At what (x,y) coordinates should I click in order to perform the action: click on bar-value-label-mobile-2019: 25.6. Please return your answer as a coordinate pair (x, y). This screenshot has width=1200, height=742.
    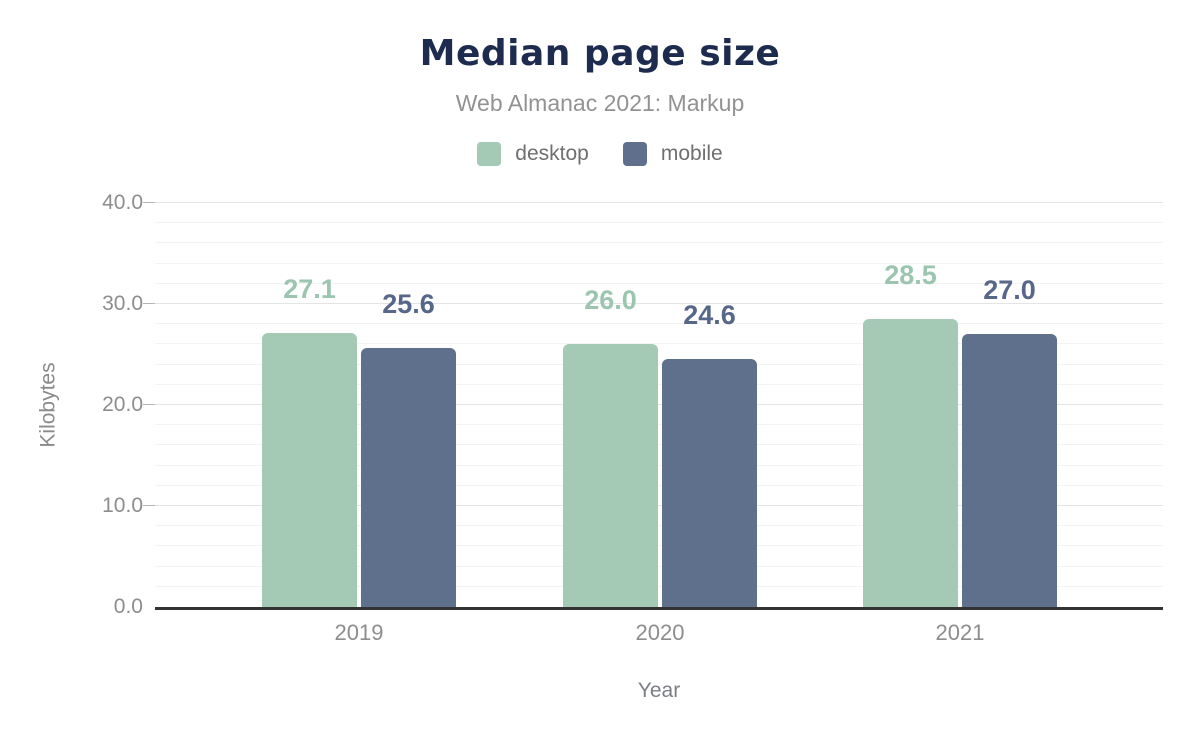
    Looking at the image, I should click on (408, 304).